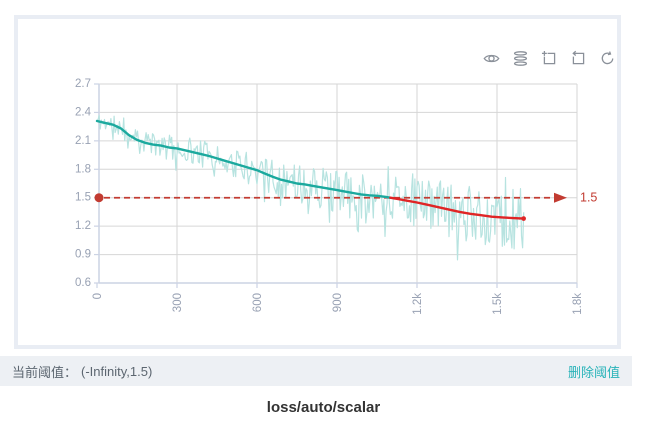 This screenshot has width=647, height=426. I want to click on refresh-button, so click(607, 58).